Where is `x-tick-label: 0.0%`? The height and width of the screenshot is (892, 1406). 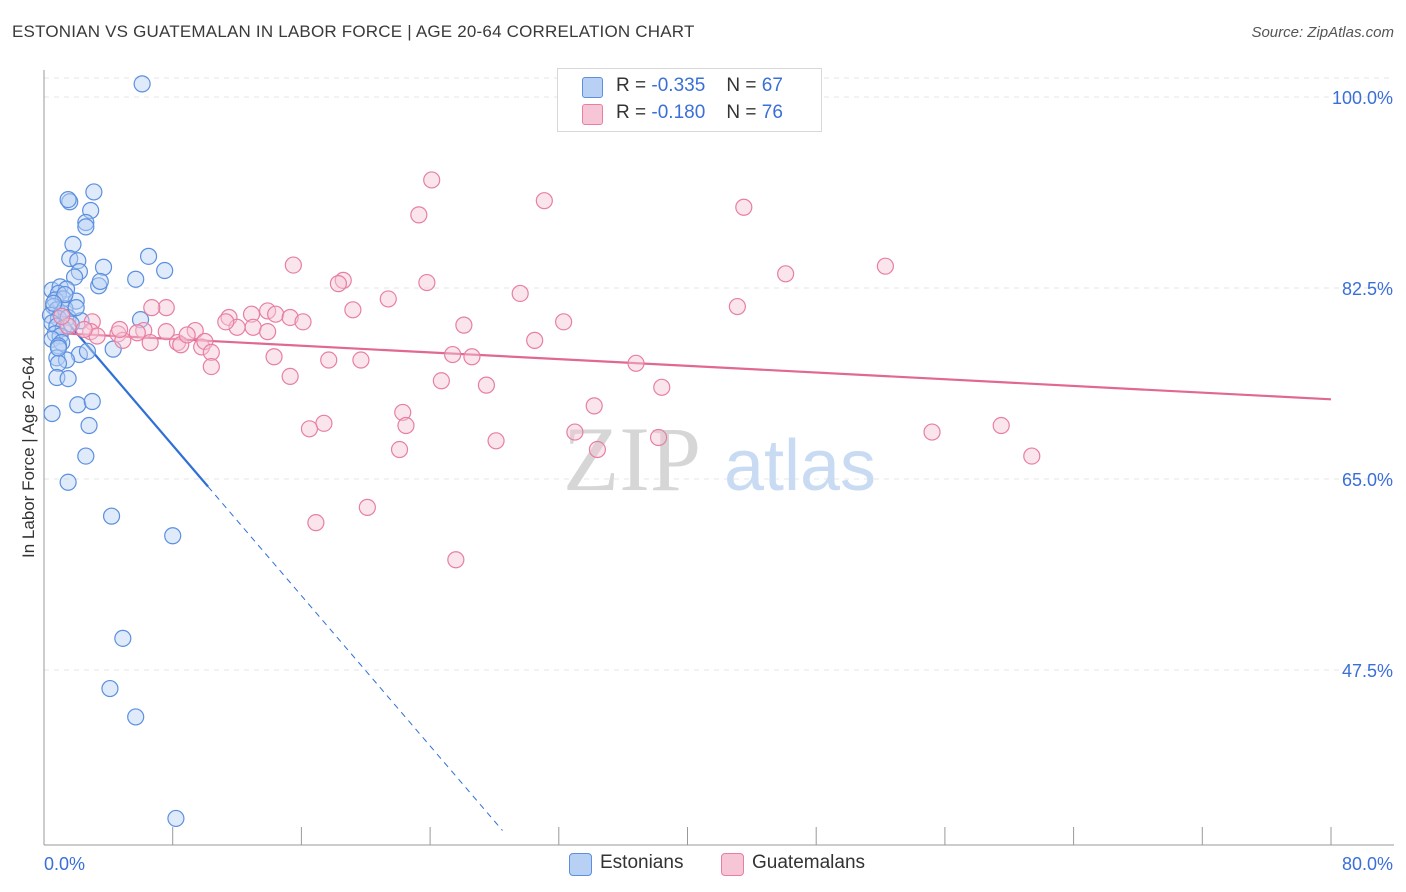 x-tick-label: 0.0% is located at coordinates (64, 864).